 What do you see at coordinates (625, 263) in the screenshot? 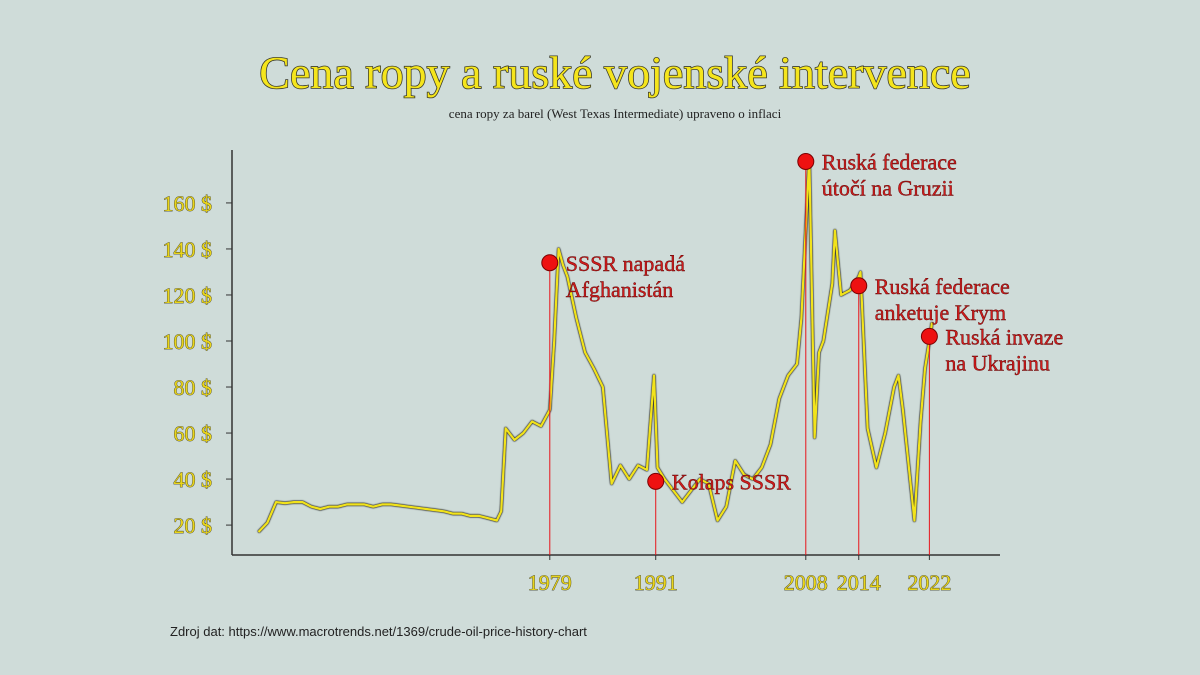
I see `event-label: SSSR napadá` at bounding box center [625, 263].